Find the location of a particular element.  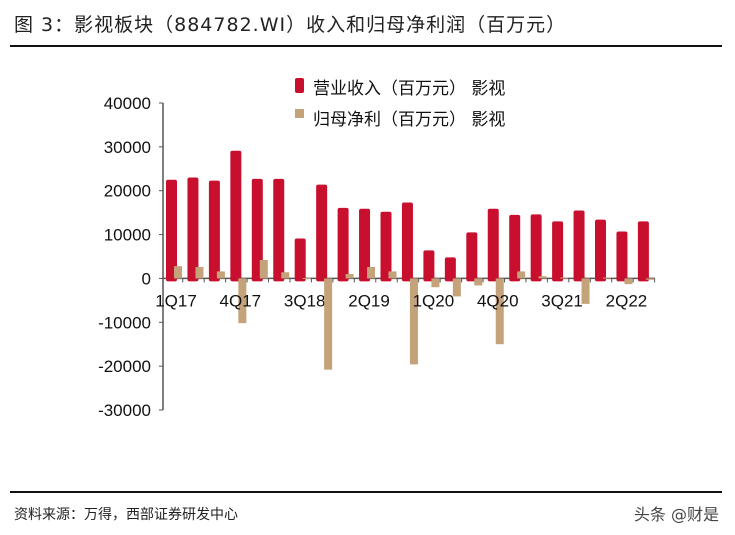

revenue-bar-3Q17 is located at coordinates (214, 231).